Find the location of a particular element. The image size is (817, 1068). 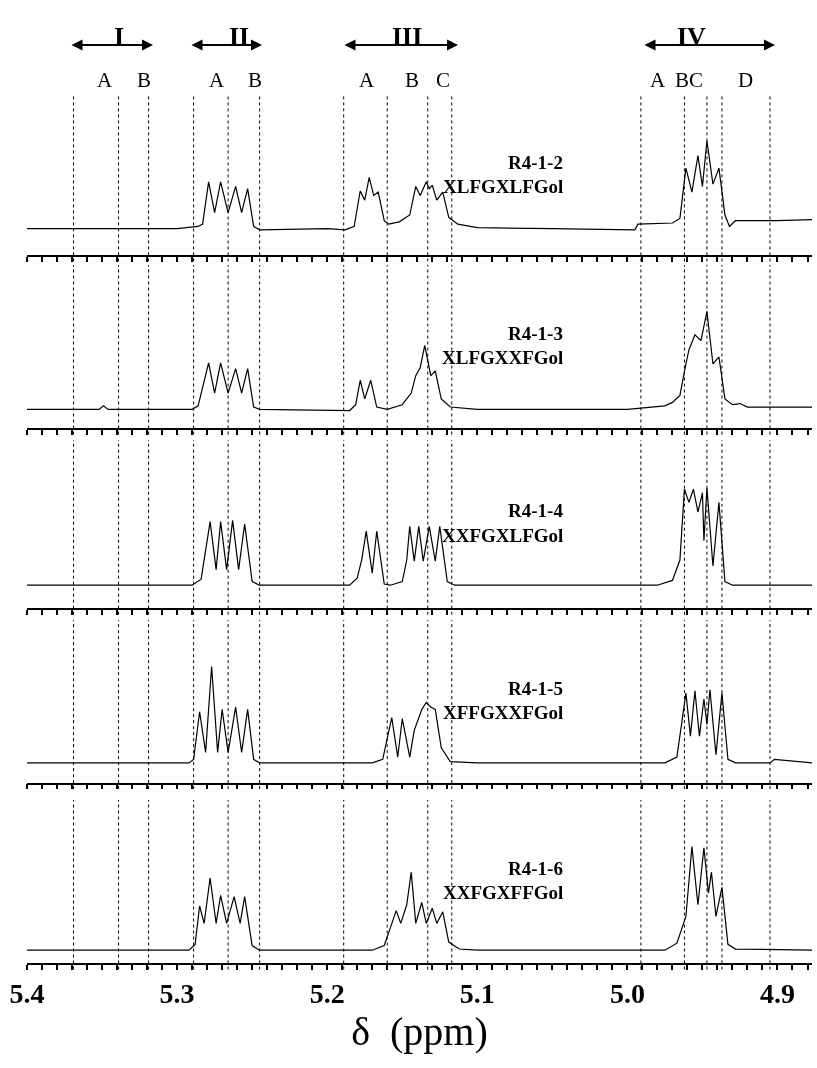

annotation: XFFGXXFGol is located at coordinates (503, 712).